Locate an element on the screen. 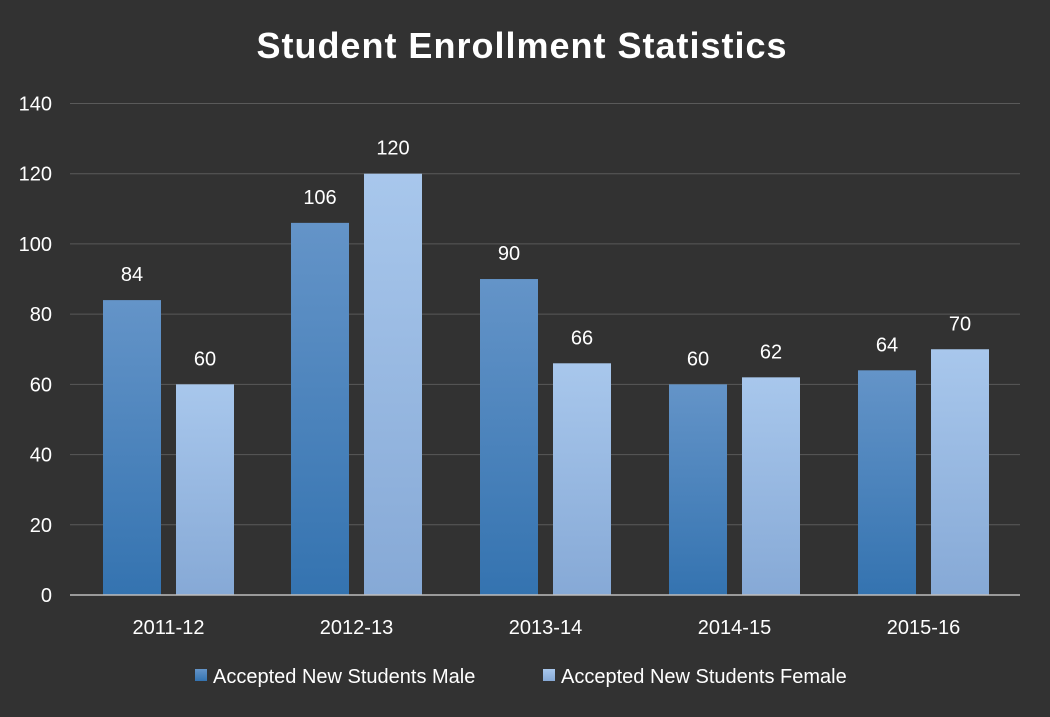 This screenshot has width=1050, height=717. x-tick-label: 2014-15 is located at coordinates (734, 628).